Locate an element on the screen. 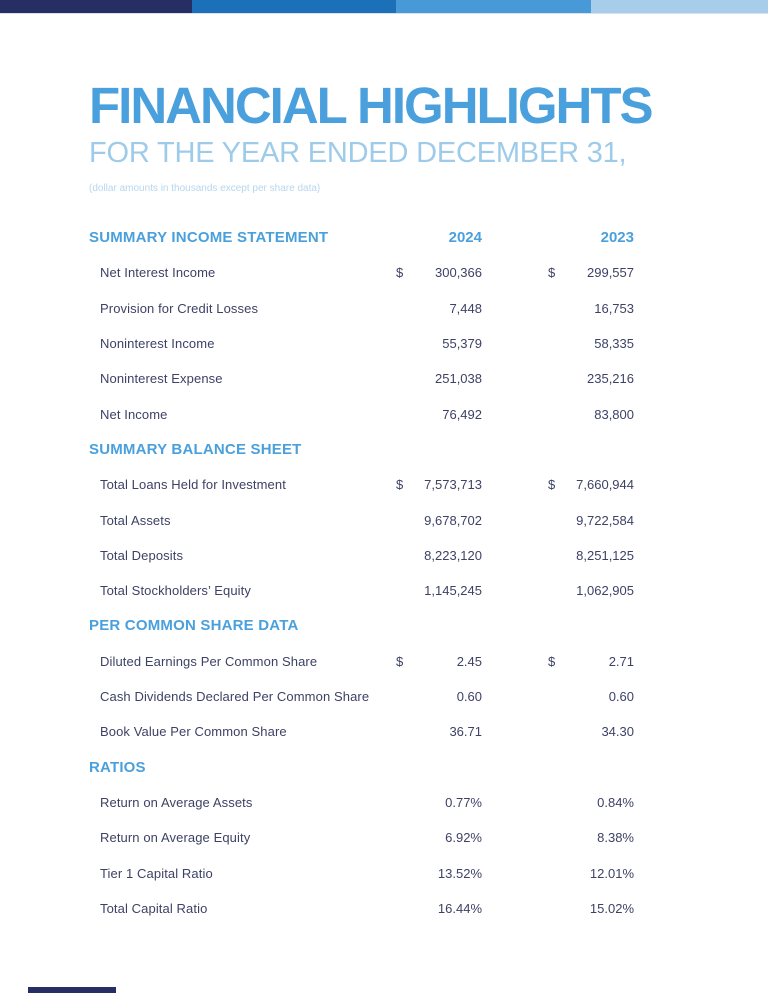 The width and height of the screenshot is (768, 993). value-cell-2023: 8,251,125 is located at coordinates (591, 555).